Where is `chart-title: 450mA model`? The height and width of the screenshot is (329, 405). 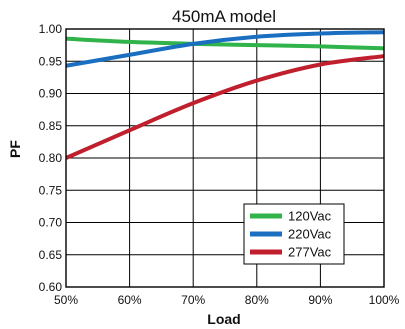
chart-title: 450mA model is located at coordinates (224, 16).